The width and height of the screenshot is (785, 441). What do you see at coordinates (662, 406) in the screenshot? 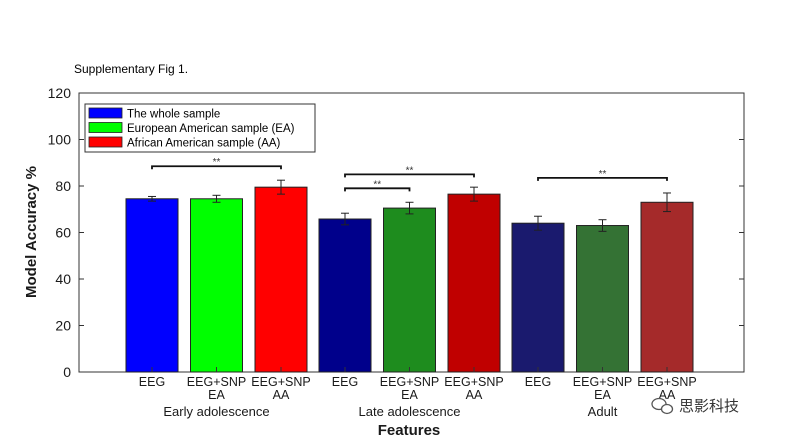
I see `wechat-icon` at bounding box center [662, 406].